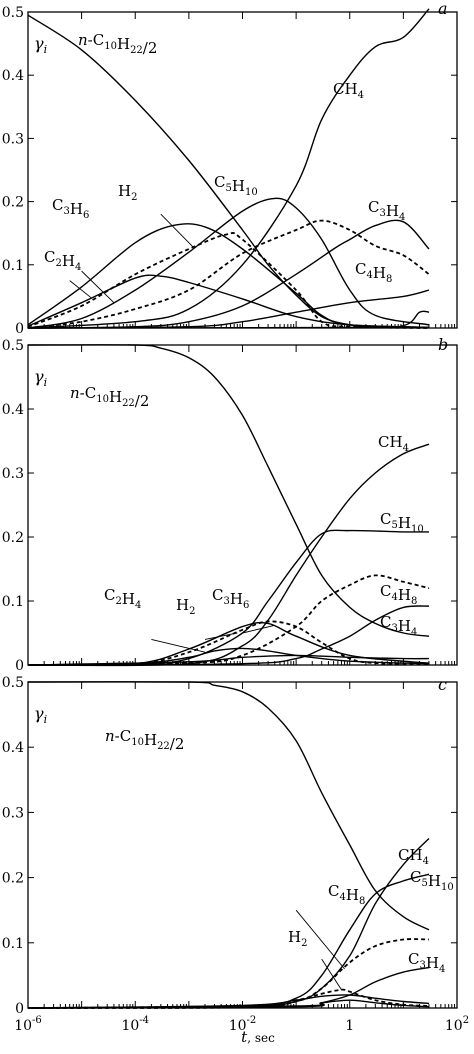 This screenshot has width=474, height=1054. What do you see at coordinates (349, 1026) in the screenshot?
I see `x-tick-label: 1` at bounding box center [349, 1026].